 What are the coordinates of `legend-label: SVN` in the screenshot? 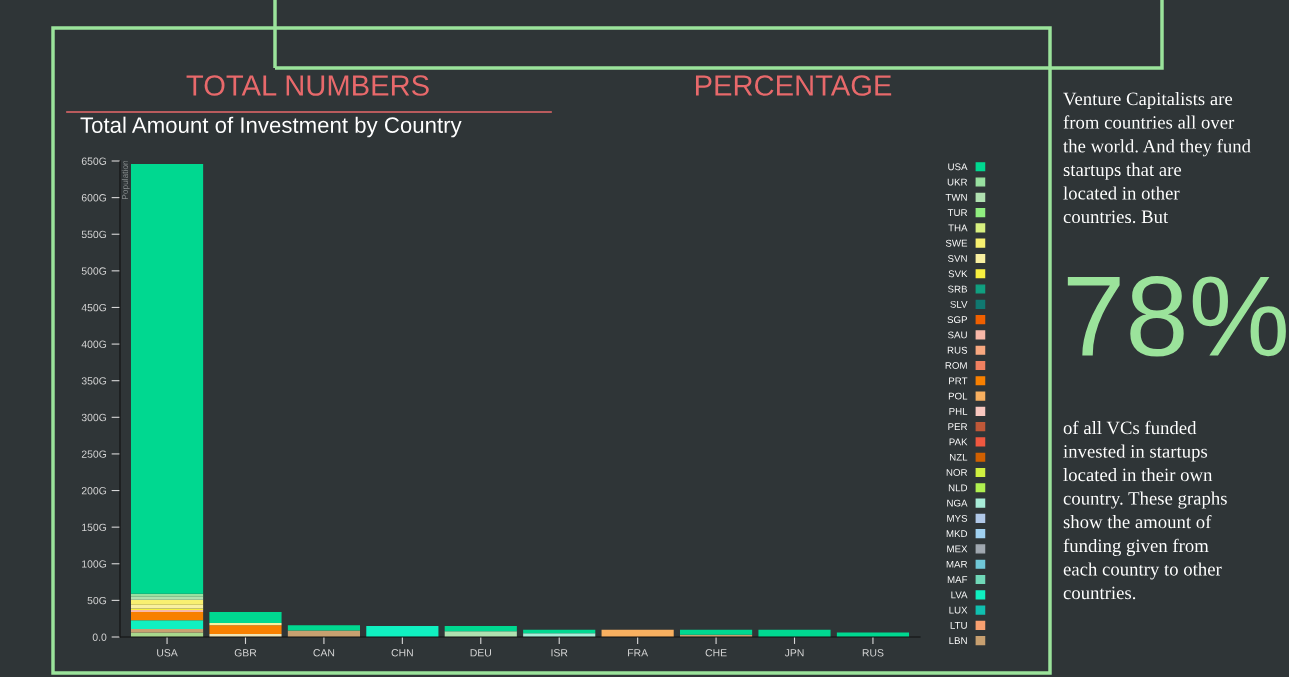 It's located at (957, 258).